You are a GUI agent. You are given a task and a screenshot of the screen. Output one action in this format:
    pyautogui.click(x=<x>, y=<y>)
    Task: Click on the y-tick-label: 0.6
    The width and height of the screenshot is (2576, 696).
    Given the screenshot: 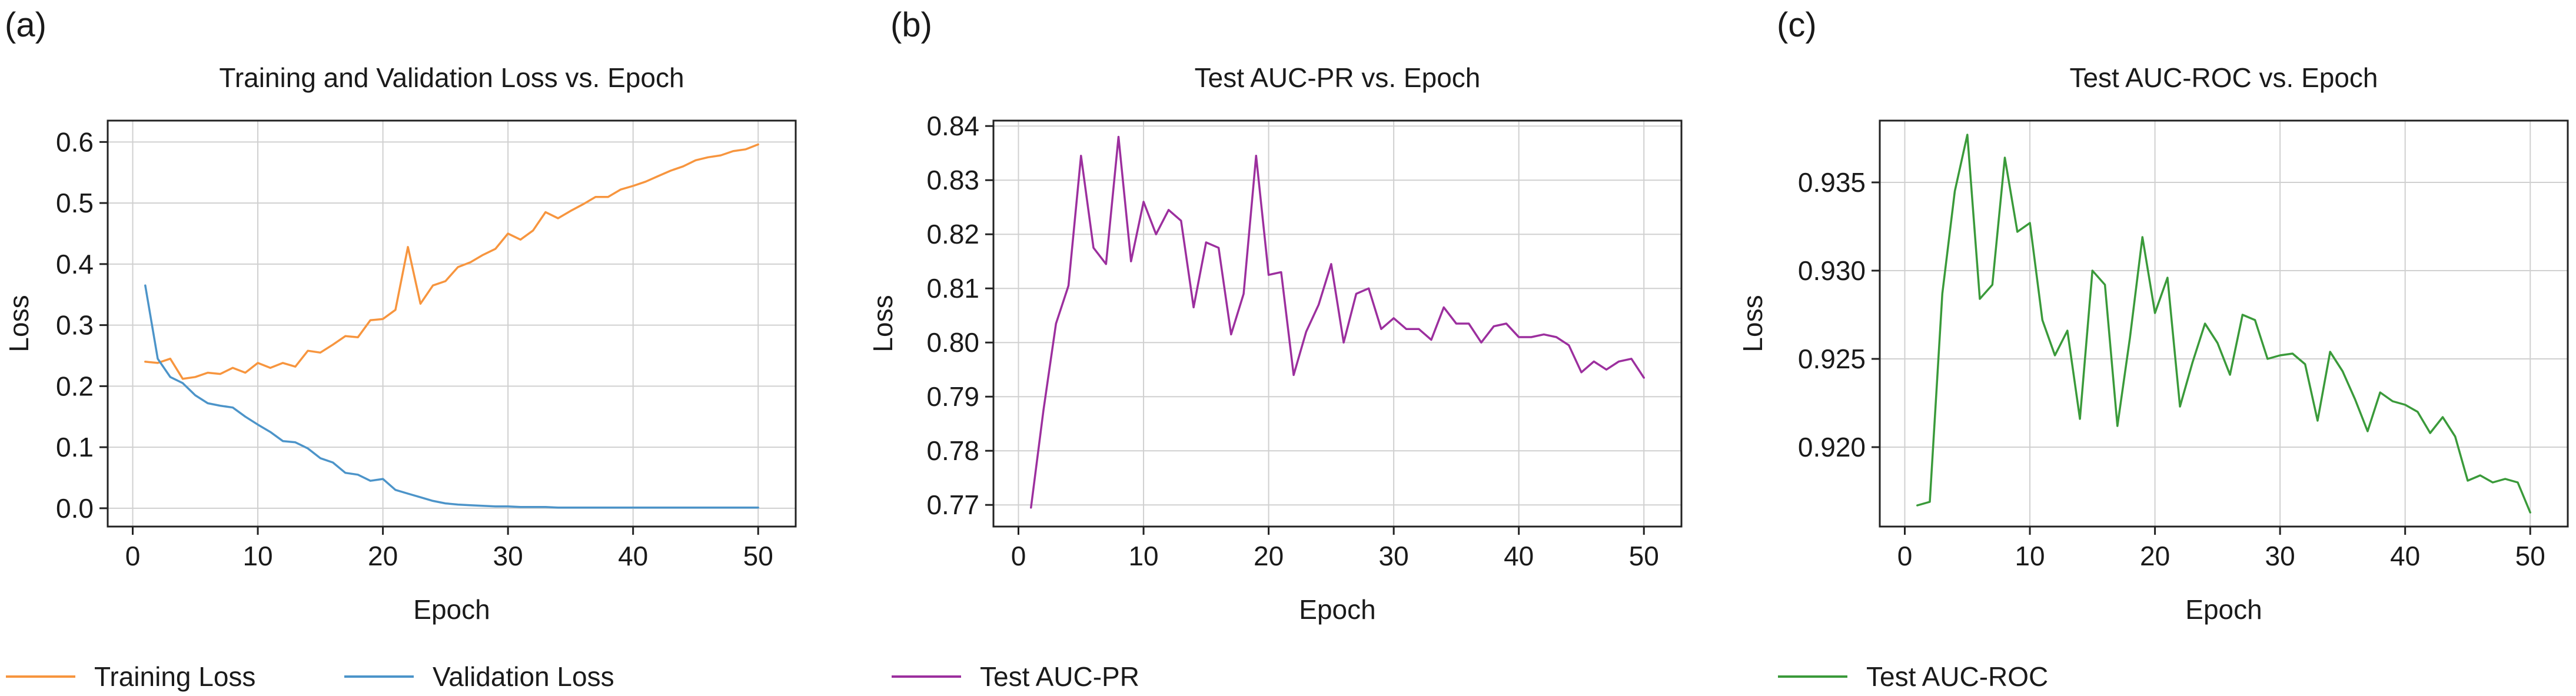 What is the action you would take?
    pyautogui.click(x=75, y=141)
    